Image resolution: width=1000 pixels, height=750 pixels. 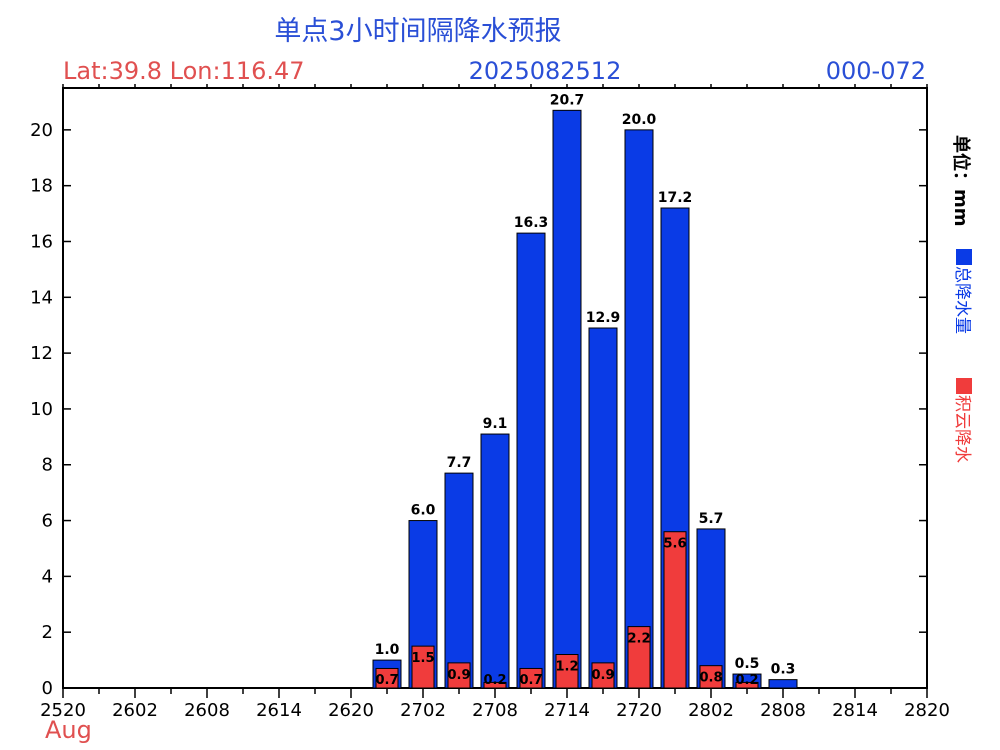 I want to click on convective-precip-labels: 0.7 1.5 0.9 0.2 0.7 1.2 0.9 2.2 5.6 0.8 0.2, so click(x=566, y=612).